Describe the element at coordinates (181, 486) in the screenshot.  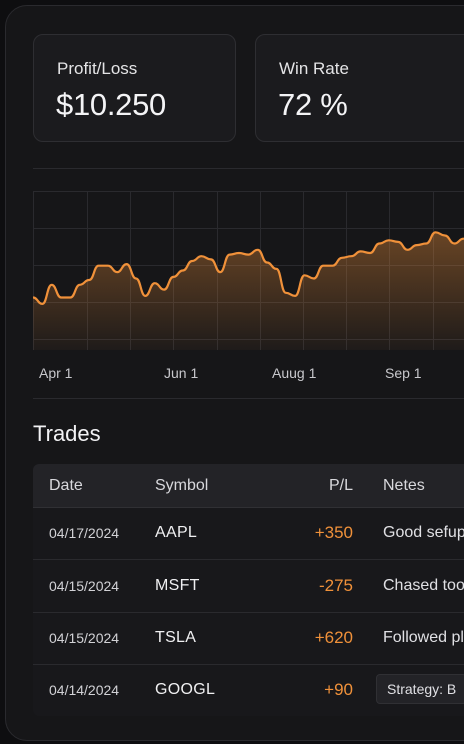
I see `header-symbol: Symbol` at that location.